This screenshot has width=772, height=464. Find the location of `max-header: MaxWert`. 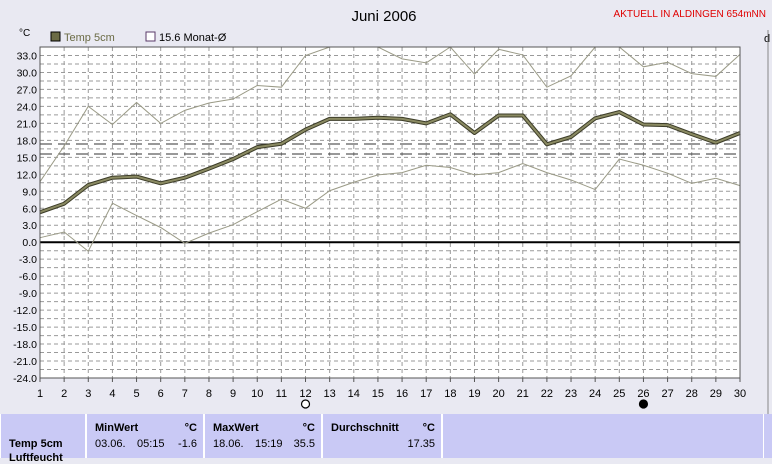

max-header: MaxWert is located at coordinates (236, 428).